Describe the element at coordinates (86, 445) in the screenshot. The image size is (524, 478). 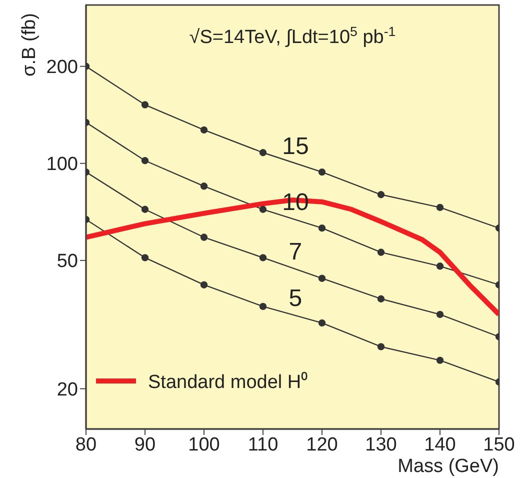
I see `x-tick-label: 80` at that location.